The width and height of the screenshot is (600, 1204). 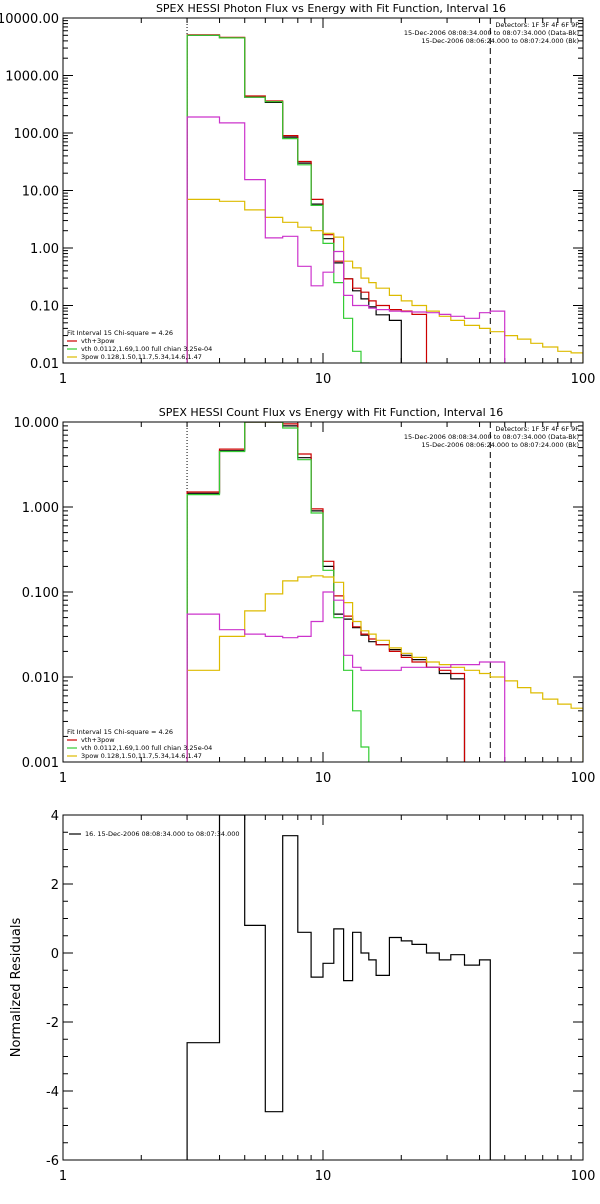 I want to click on plot-data, so click(x=338, y=987).